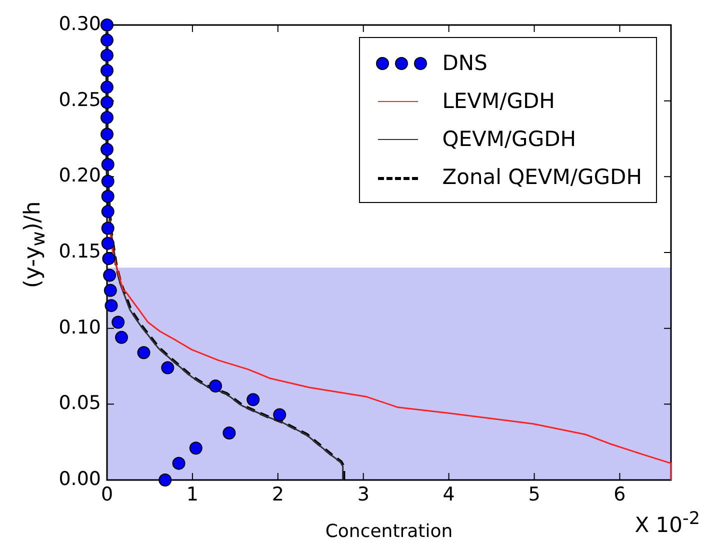  What do you see at coordinates (389, 531) in the screenshot?
I see `x-axis-title: Concentration` at bounding box center [389, 531].